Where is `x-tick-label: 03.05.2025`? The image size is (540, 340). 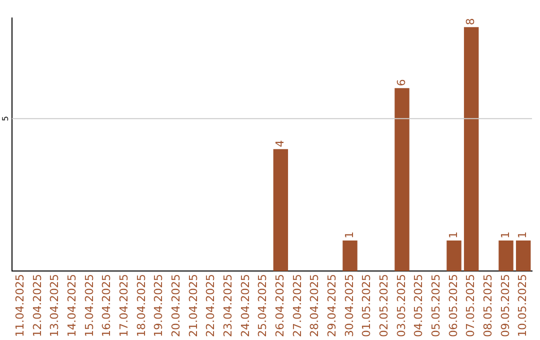
x-tick-label: 03.05.2025 is located at coordinates (401, 306).